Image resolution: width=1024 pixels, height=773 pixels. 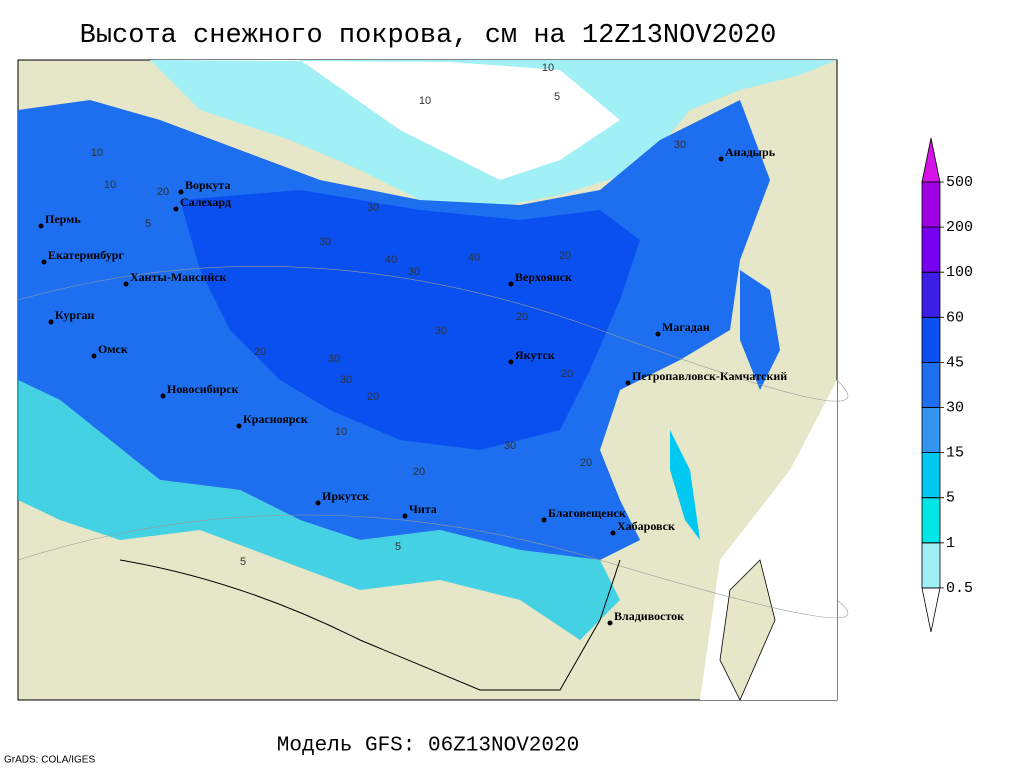 What do you see at coordinates (345, 496) in the screenshot?
I see `city-label: Иркутск` at bounding box center [345, 496].